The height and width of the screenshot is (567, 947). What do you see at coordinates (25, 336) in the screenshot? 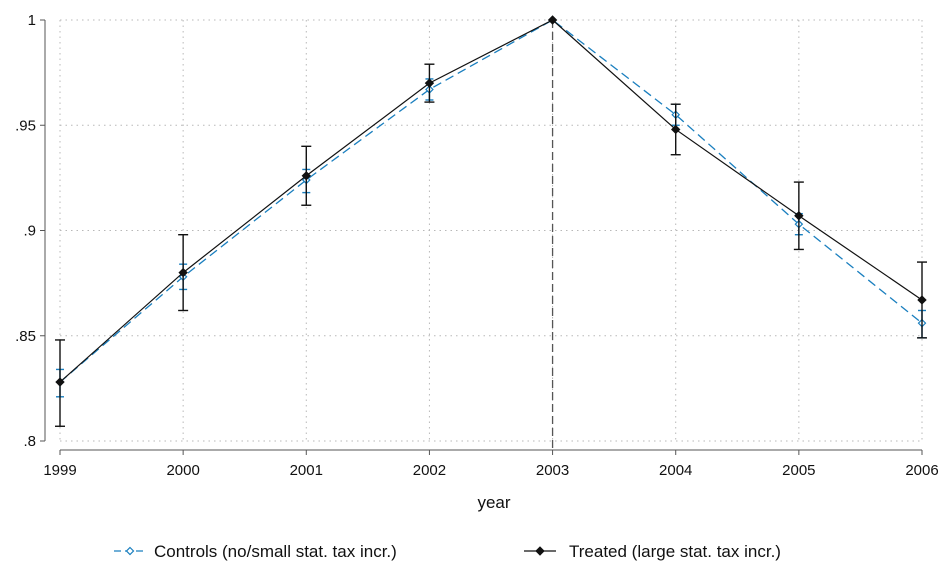
I see `y-tick-label-1: .85` at bounding box center [25, 336].